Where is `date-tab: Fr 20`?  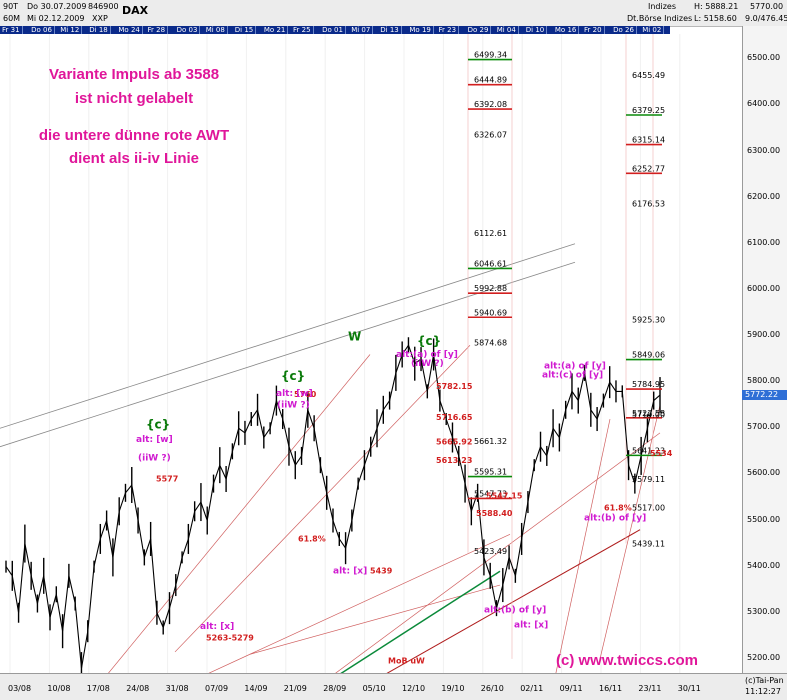 date-tab: Fr 20 is located at coordinates (593, 30).